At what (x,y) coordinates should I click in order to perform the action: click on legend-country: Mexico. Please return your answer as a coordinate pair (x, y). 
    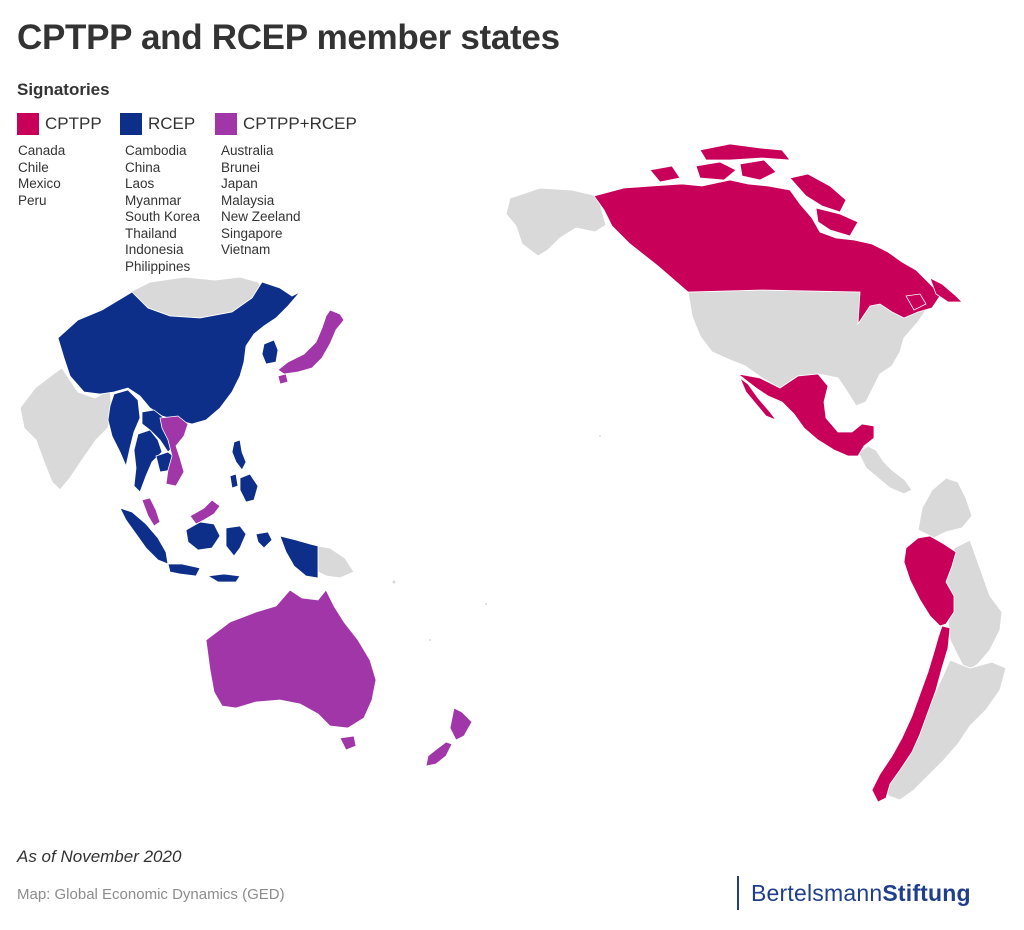
    Looking at the image, I should click on (39, 183).